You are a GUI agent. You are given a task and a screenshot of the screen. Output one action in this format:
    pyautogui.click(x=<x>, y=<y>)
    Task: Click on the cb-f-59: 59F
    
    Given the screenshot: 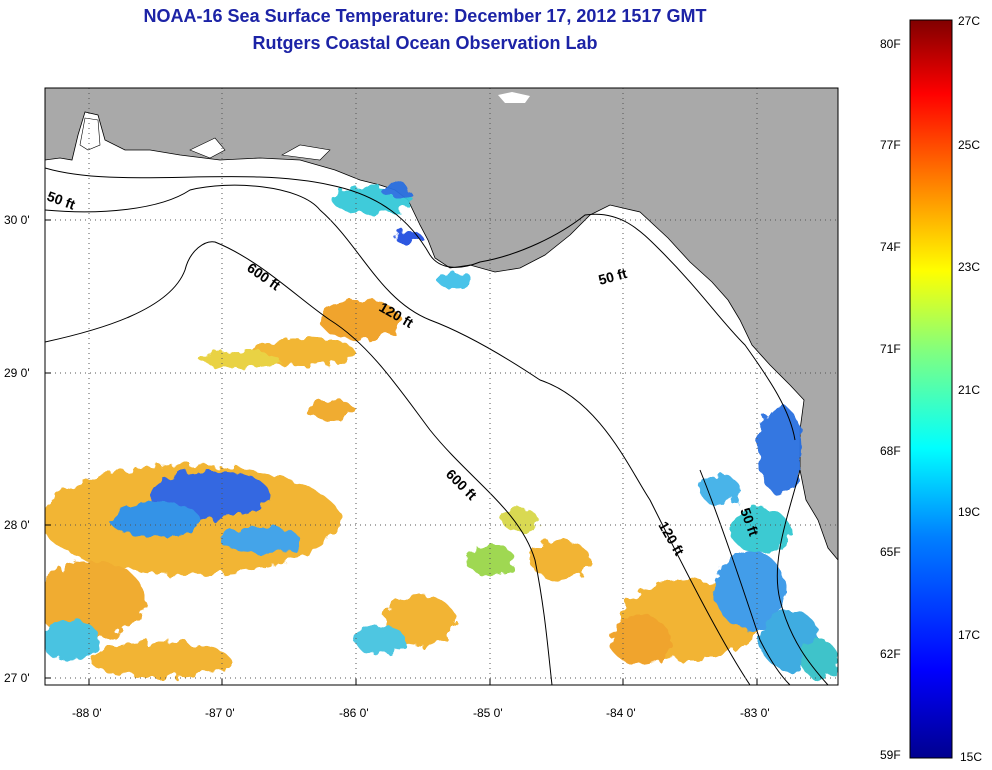 What is the action you would take?
    pyautogui.click(x=890, y=755)
    